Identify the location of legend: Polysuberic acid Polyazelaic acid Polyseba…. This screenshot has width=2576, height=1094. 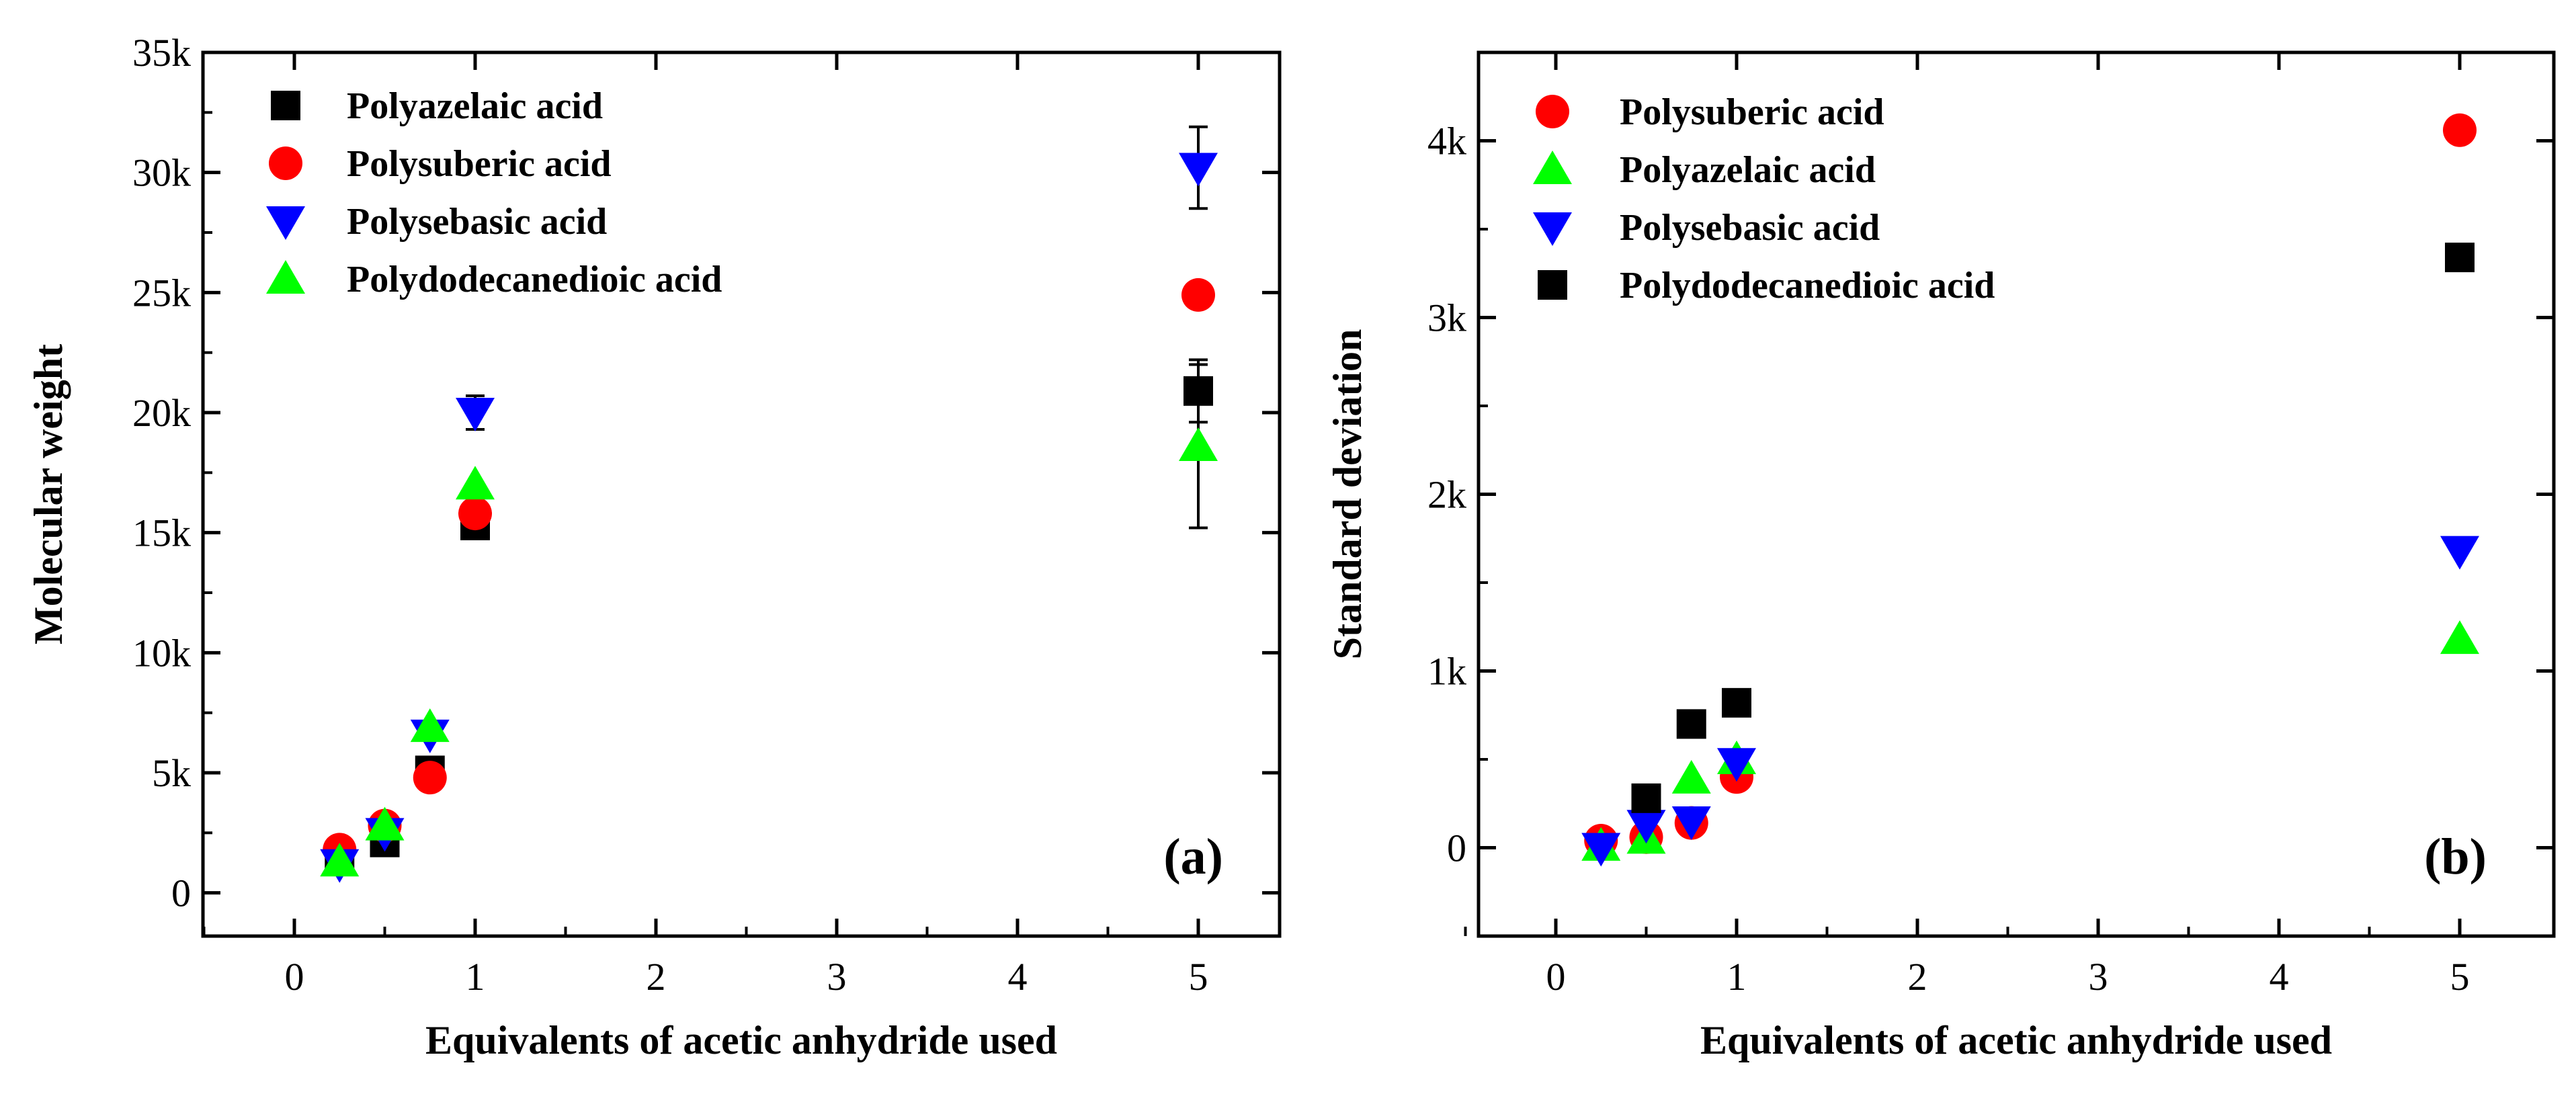
(1764, 198).